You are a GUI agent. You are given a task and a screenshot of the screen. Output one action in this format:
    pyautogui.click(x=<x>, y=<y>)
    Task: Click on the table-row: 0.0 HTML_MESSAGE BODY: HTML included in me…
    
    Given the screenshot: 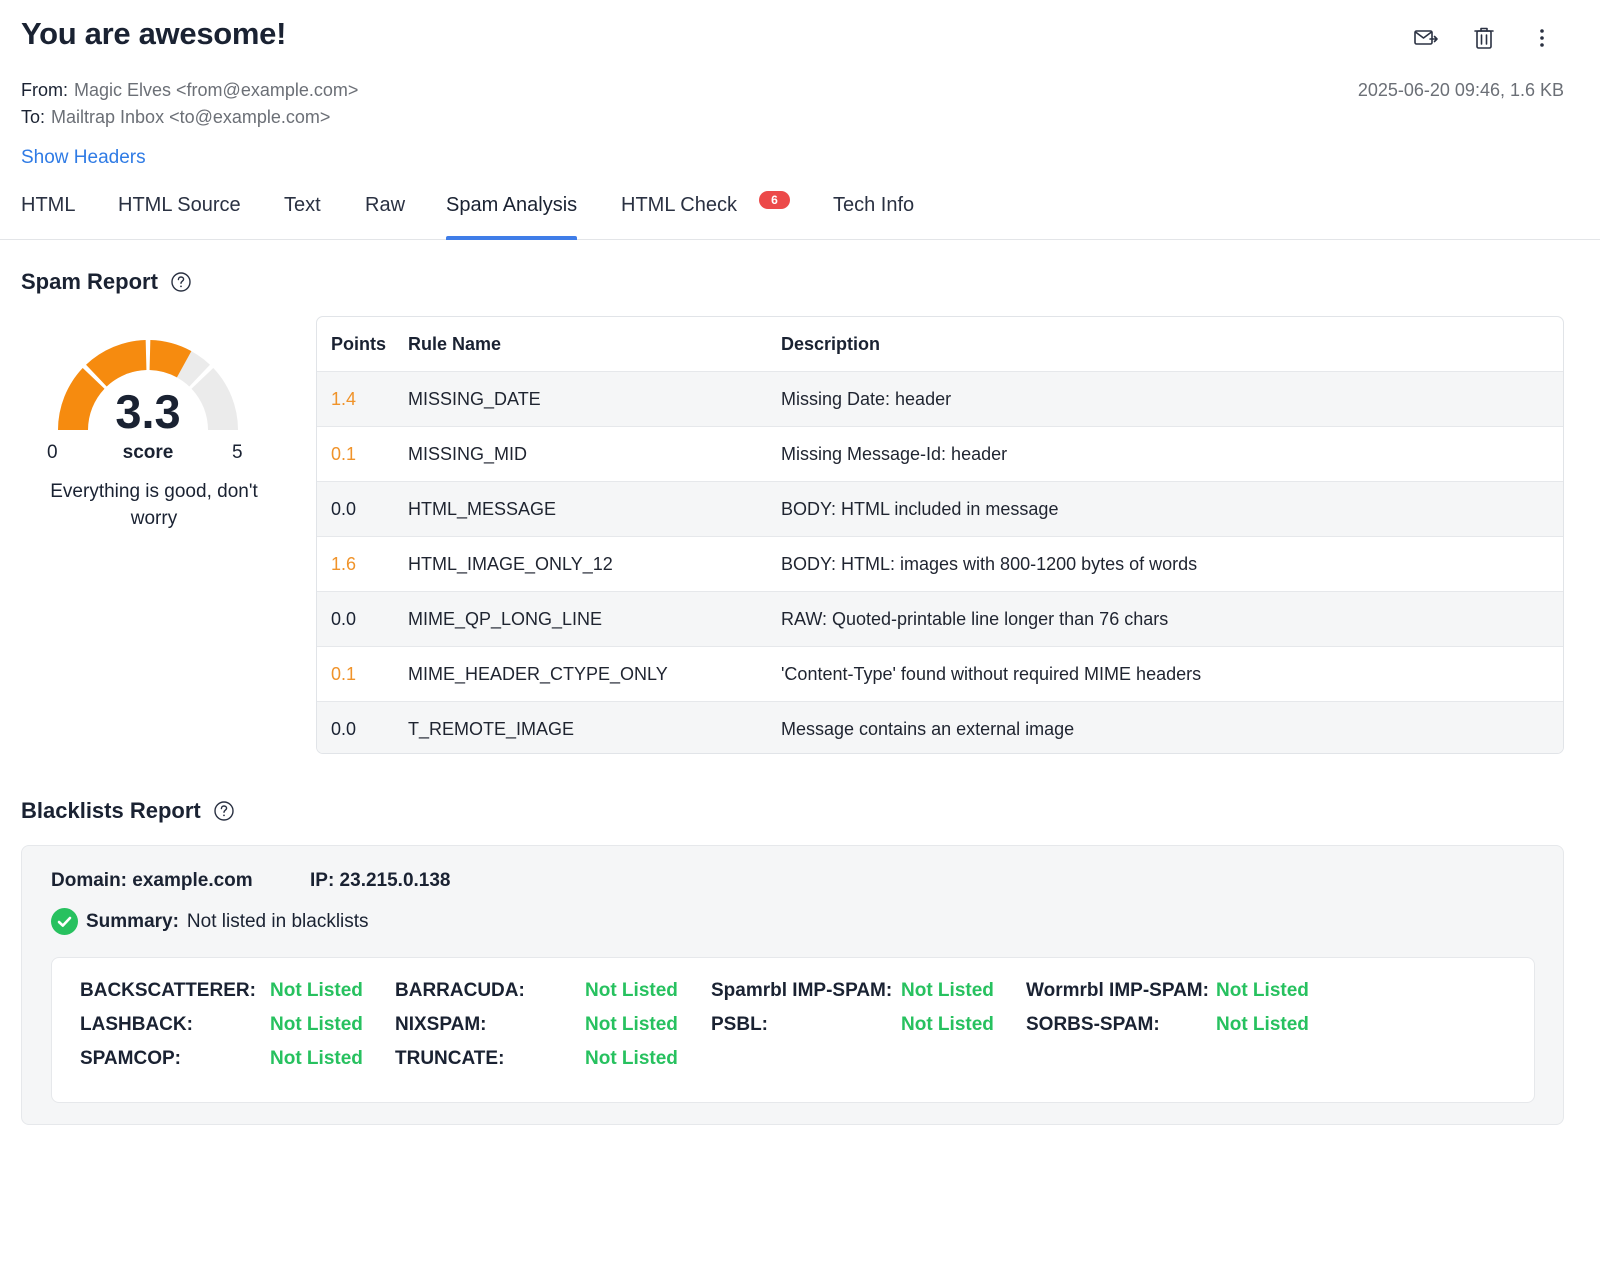 What is the action you would take?
    pyautogui.click(x=940, y=508)
    